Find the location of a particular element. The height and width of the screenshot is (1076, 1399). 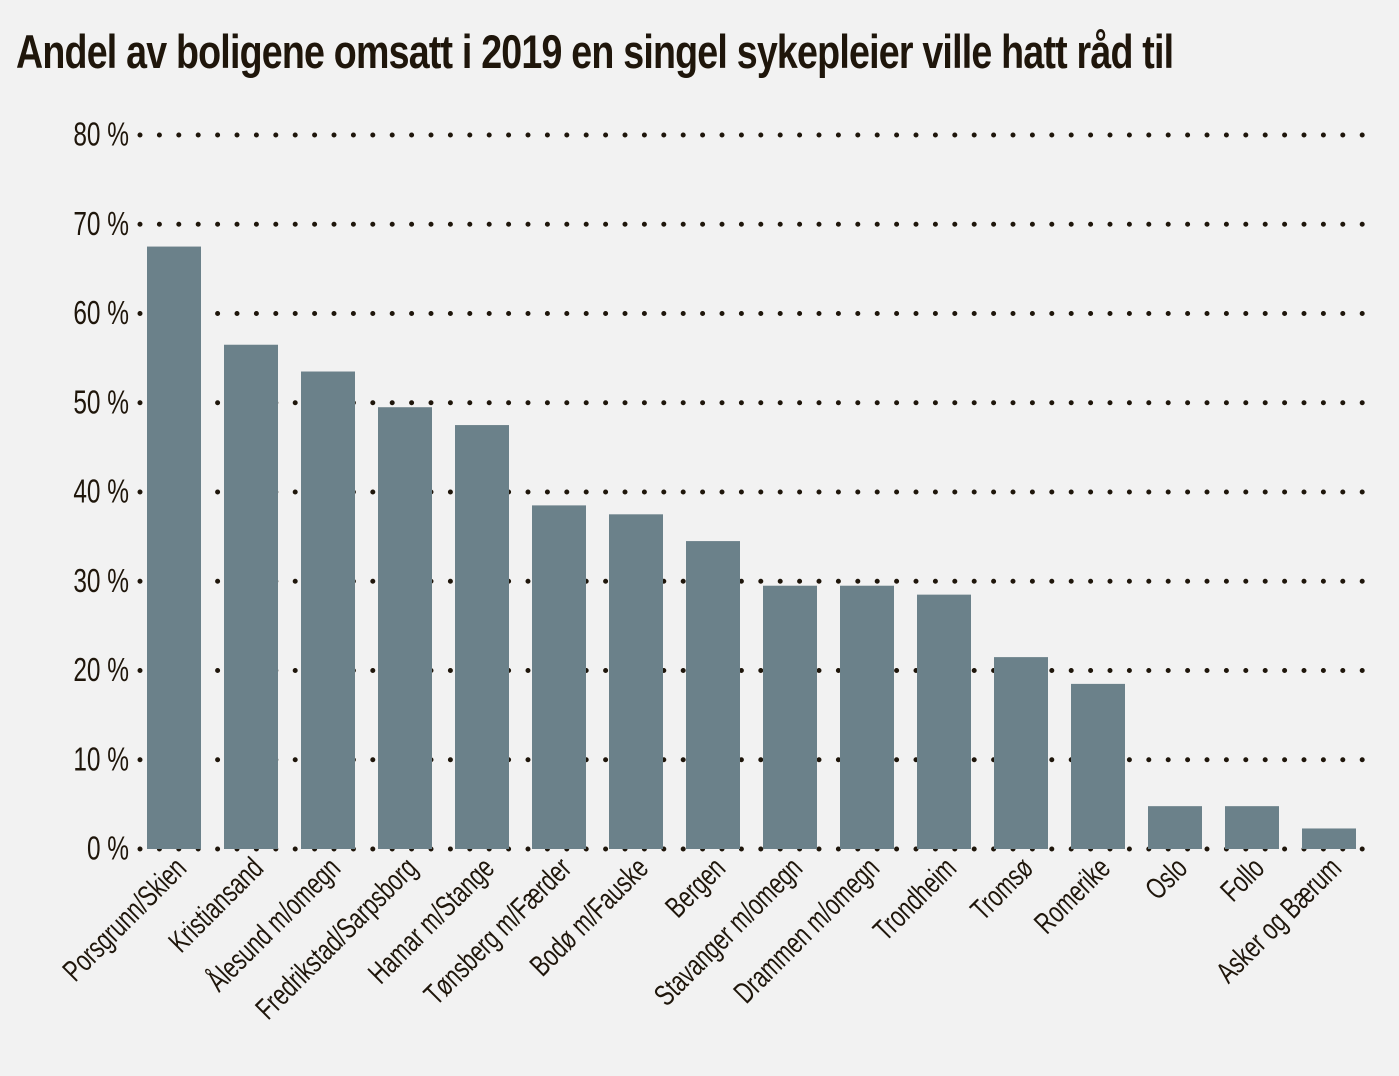

y-tick-label: 50 % is located at coordinates (101, 403).